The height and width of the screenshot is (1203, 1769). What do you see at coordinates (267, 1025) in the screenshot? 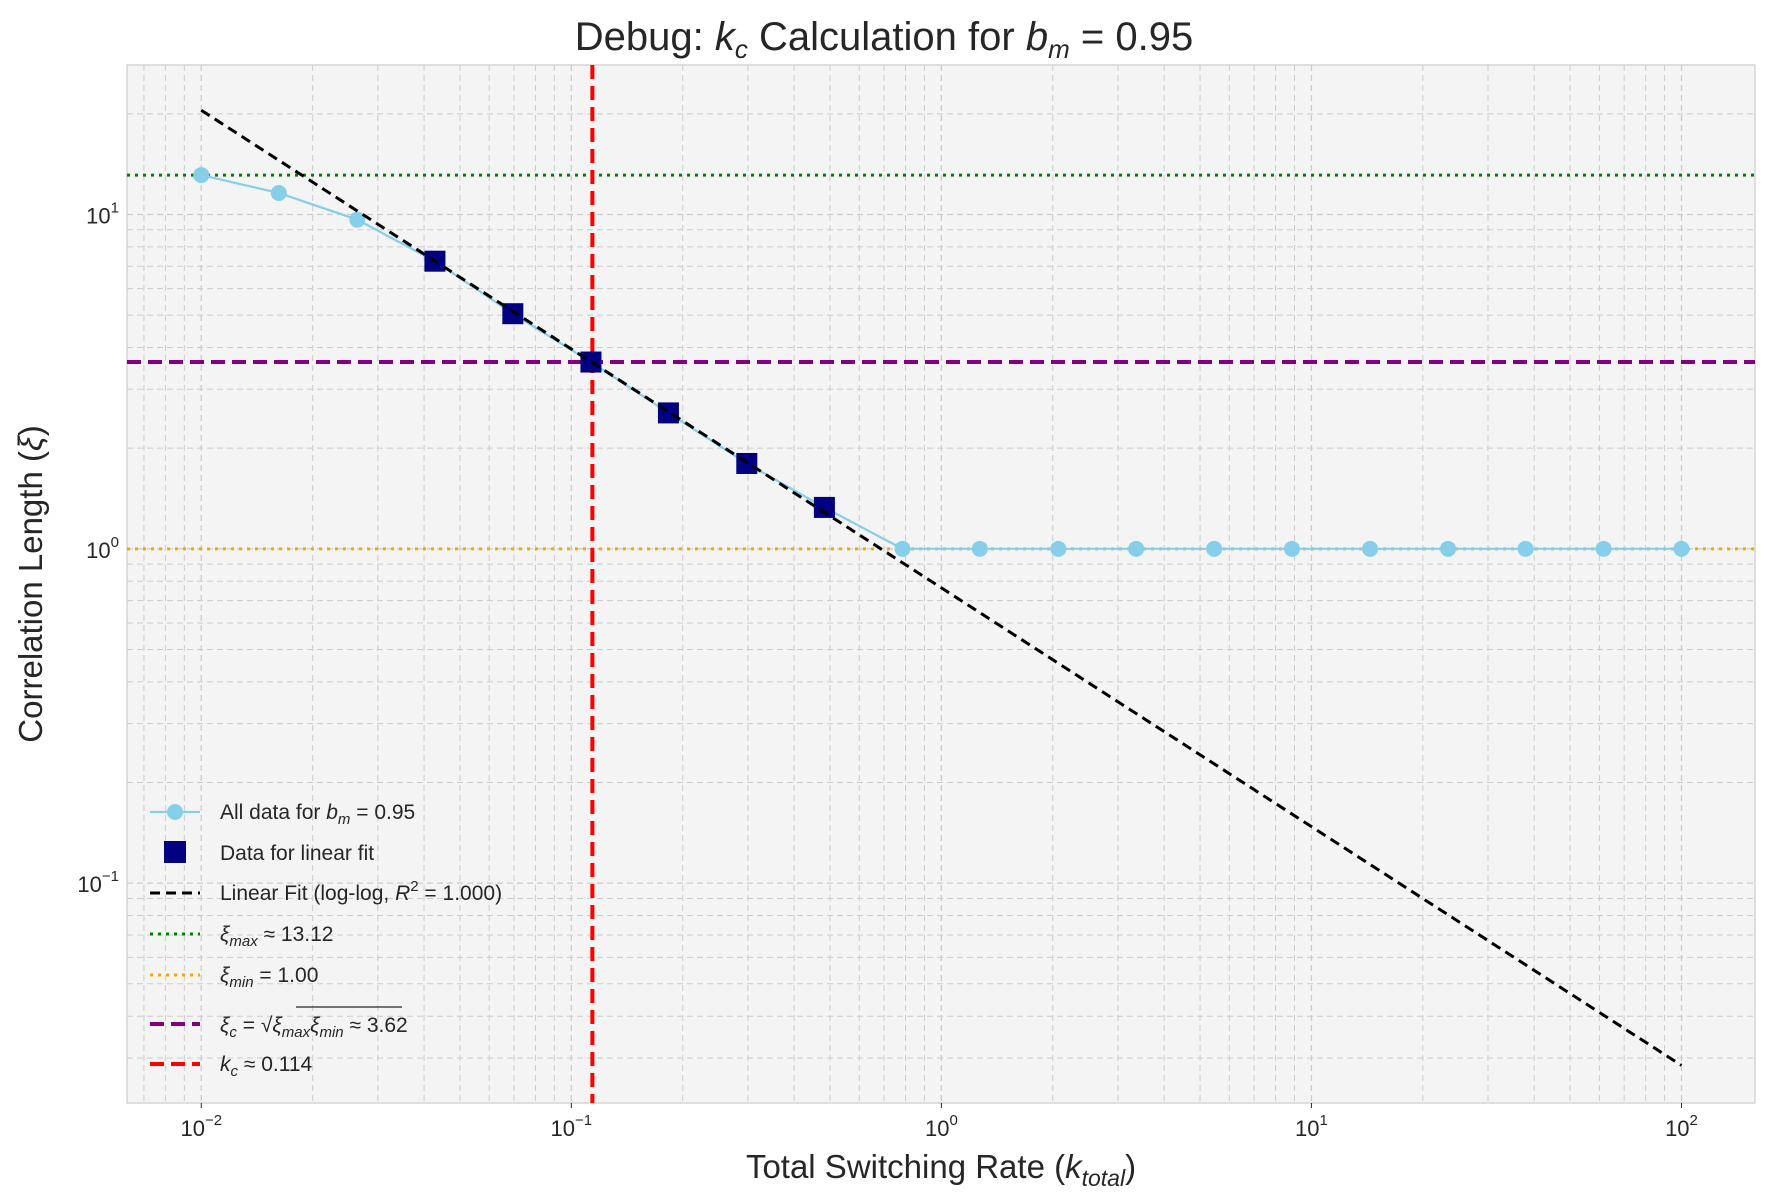
I see `legend-xi-c-radical: √` at bounding box center [267, 1025].